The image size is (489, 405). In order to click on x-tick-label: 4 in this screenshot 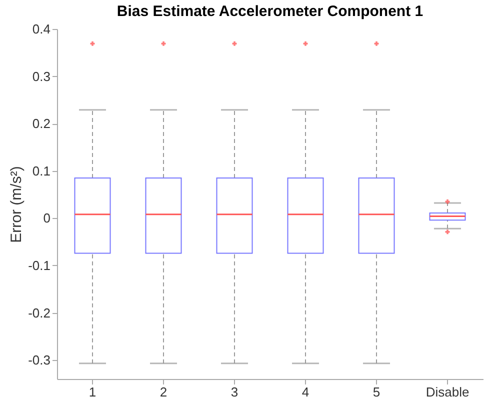, I will do `click(306, 392)`.